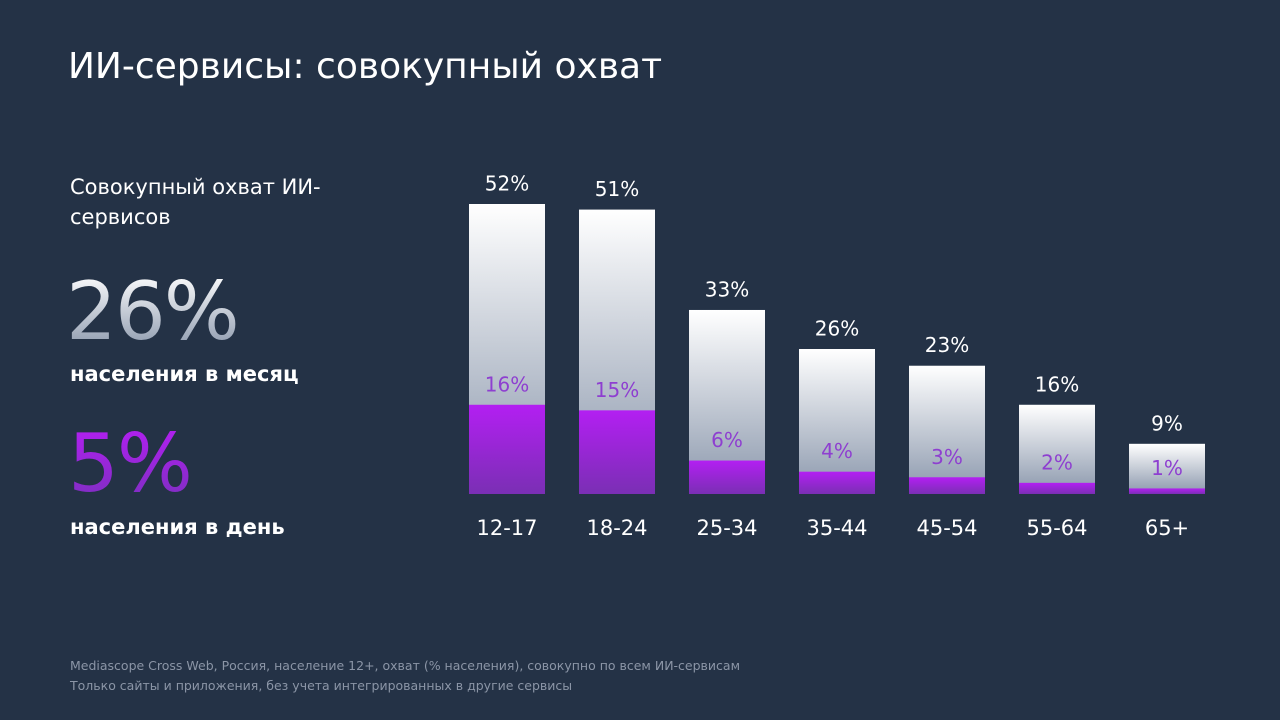 This screenshot has width=1280, height=720. What do you see at coordinates (726, 528) in the screenshot?
I see `x-tick-label: 25-34` at bounding box center [726, 528].